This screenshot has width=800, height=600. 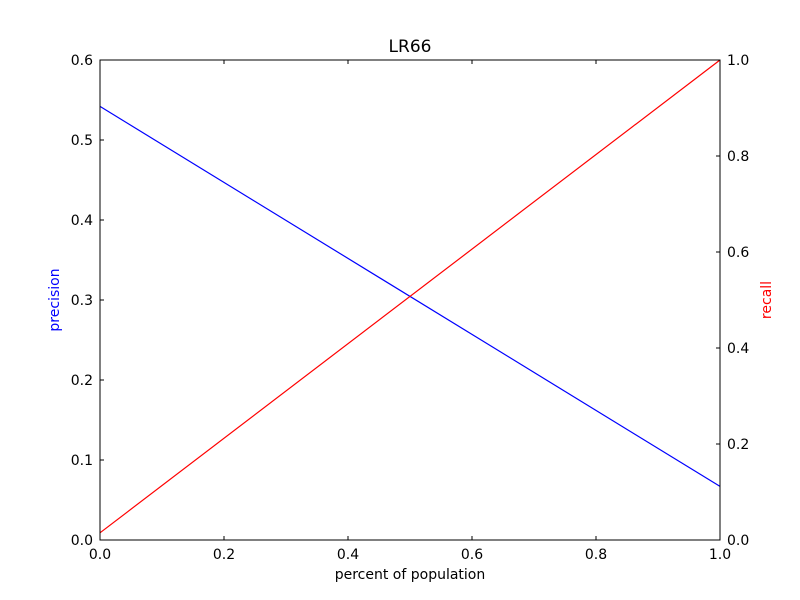 I want to click on y-left-tick-label: 0.3, so click(x=82, y=301).